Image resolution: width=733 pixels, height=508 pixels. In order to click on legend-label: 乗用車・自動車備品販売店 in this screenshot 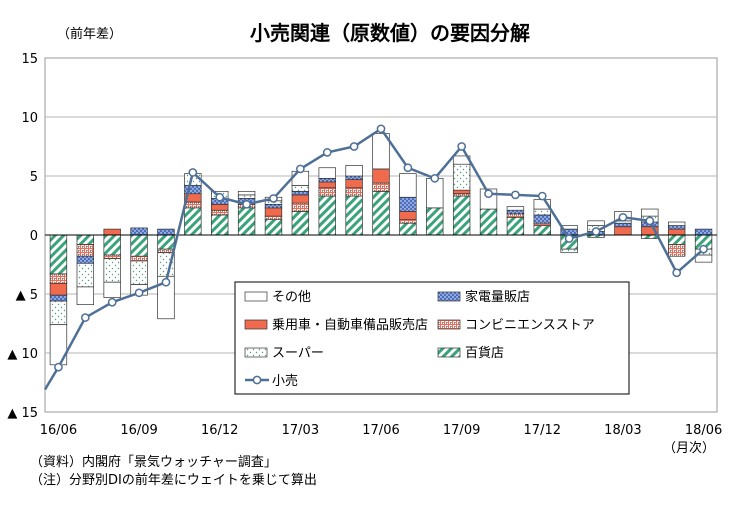, I will do `click(350, 325)`.